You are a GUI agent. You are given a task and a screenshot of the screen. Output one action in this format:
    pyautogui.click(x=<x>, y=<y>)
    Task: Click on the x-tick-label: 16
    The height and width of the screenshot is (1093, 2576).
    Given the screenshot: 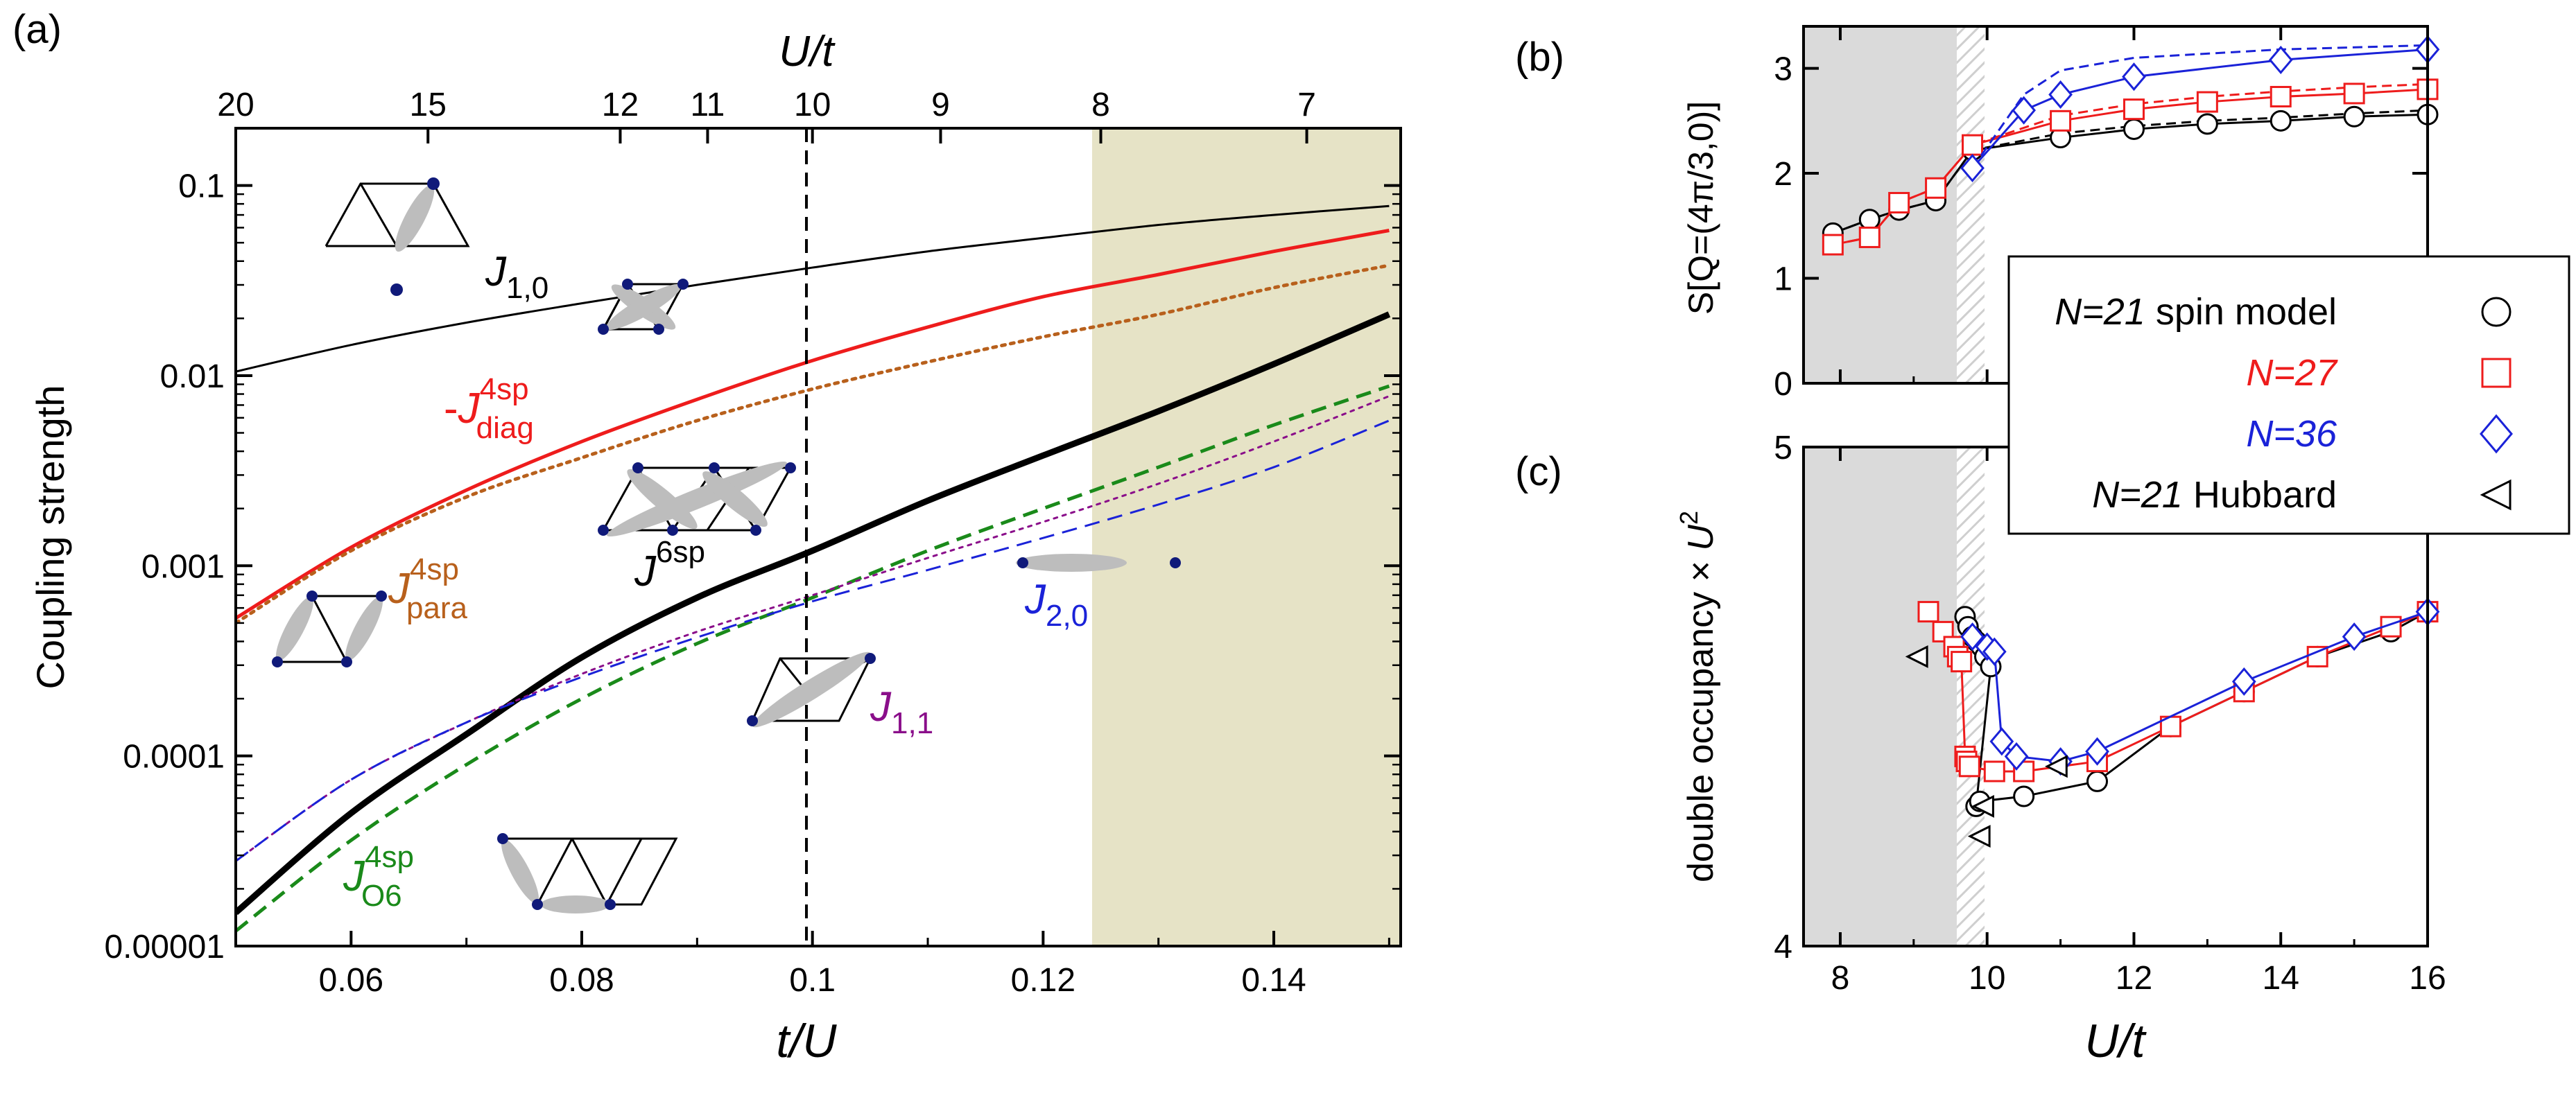 What is the action you would take?
    pyautogui.click(x=2427, y=978)
    